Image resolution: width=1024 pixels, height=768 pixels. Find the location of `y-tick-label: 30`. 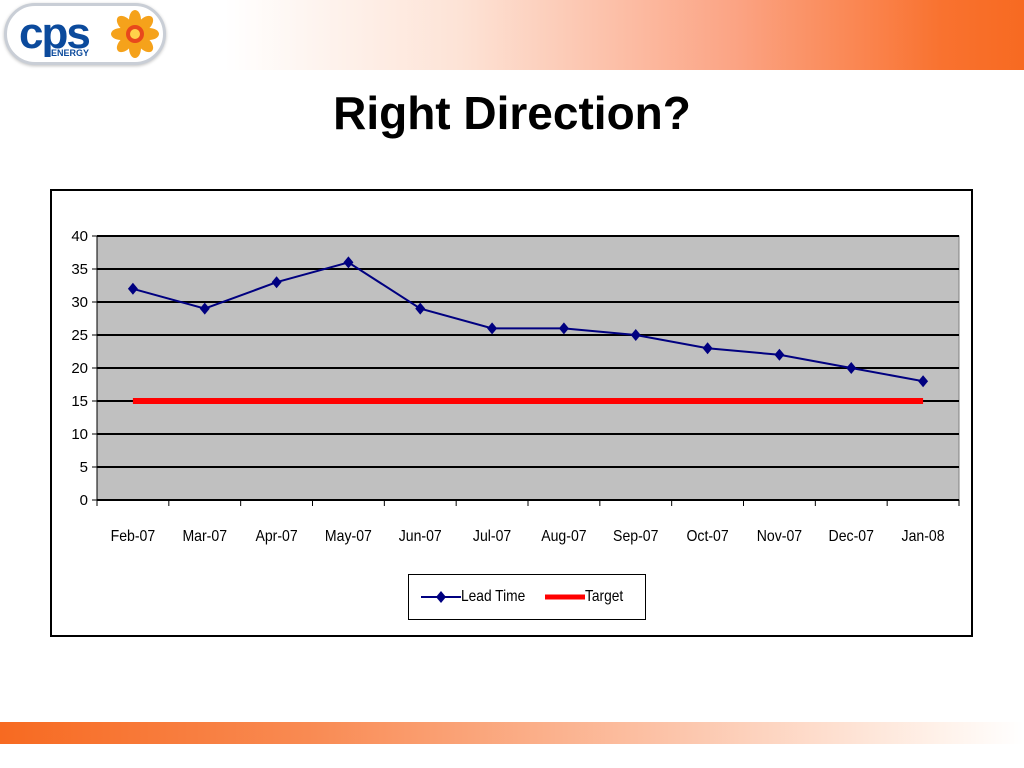

y-tick-label: 30 is located at coordinates (79, 302).